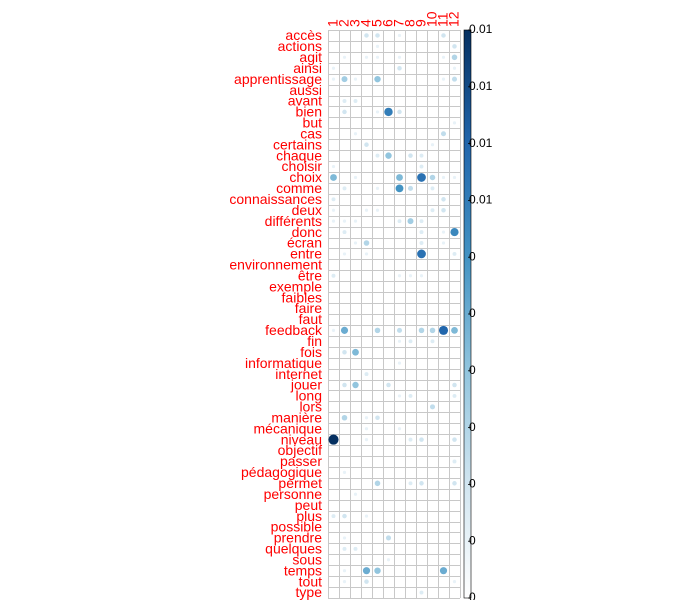  Describe the element at coordinates (297, 527) in the screenshot. I see `row-label: possible` at that location.